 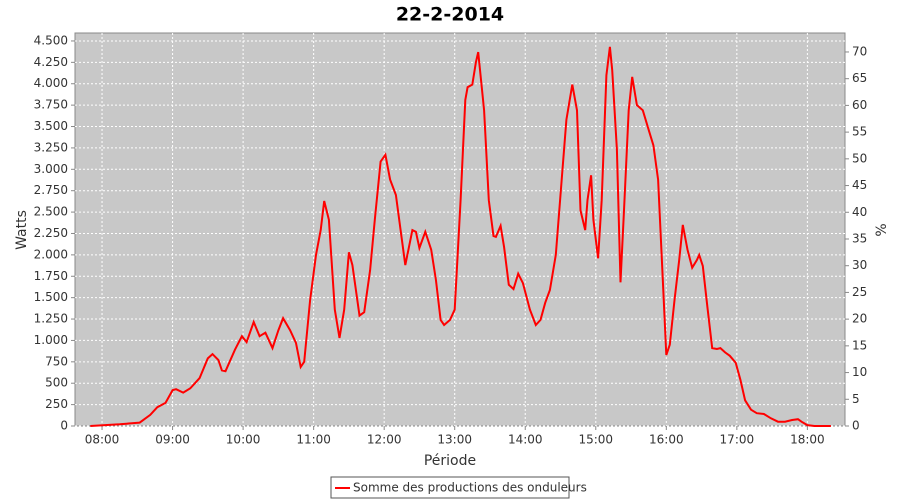 What do you see at coordinates (51, 297) in the screenshot?
I see `y-tick-label: 1.500` at bounding box center [51, 297].